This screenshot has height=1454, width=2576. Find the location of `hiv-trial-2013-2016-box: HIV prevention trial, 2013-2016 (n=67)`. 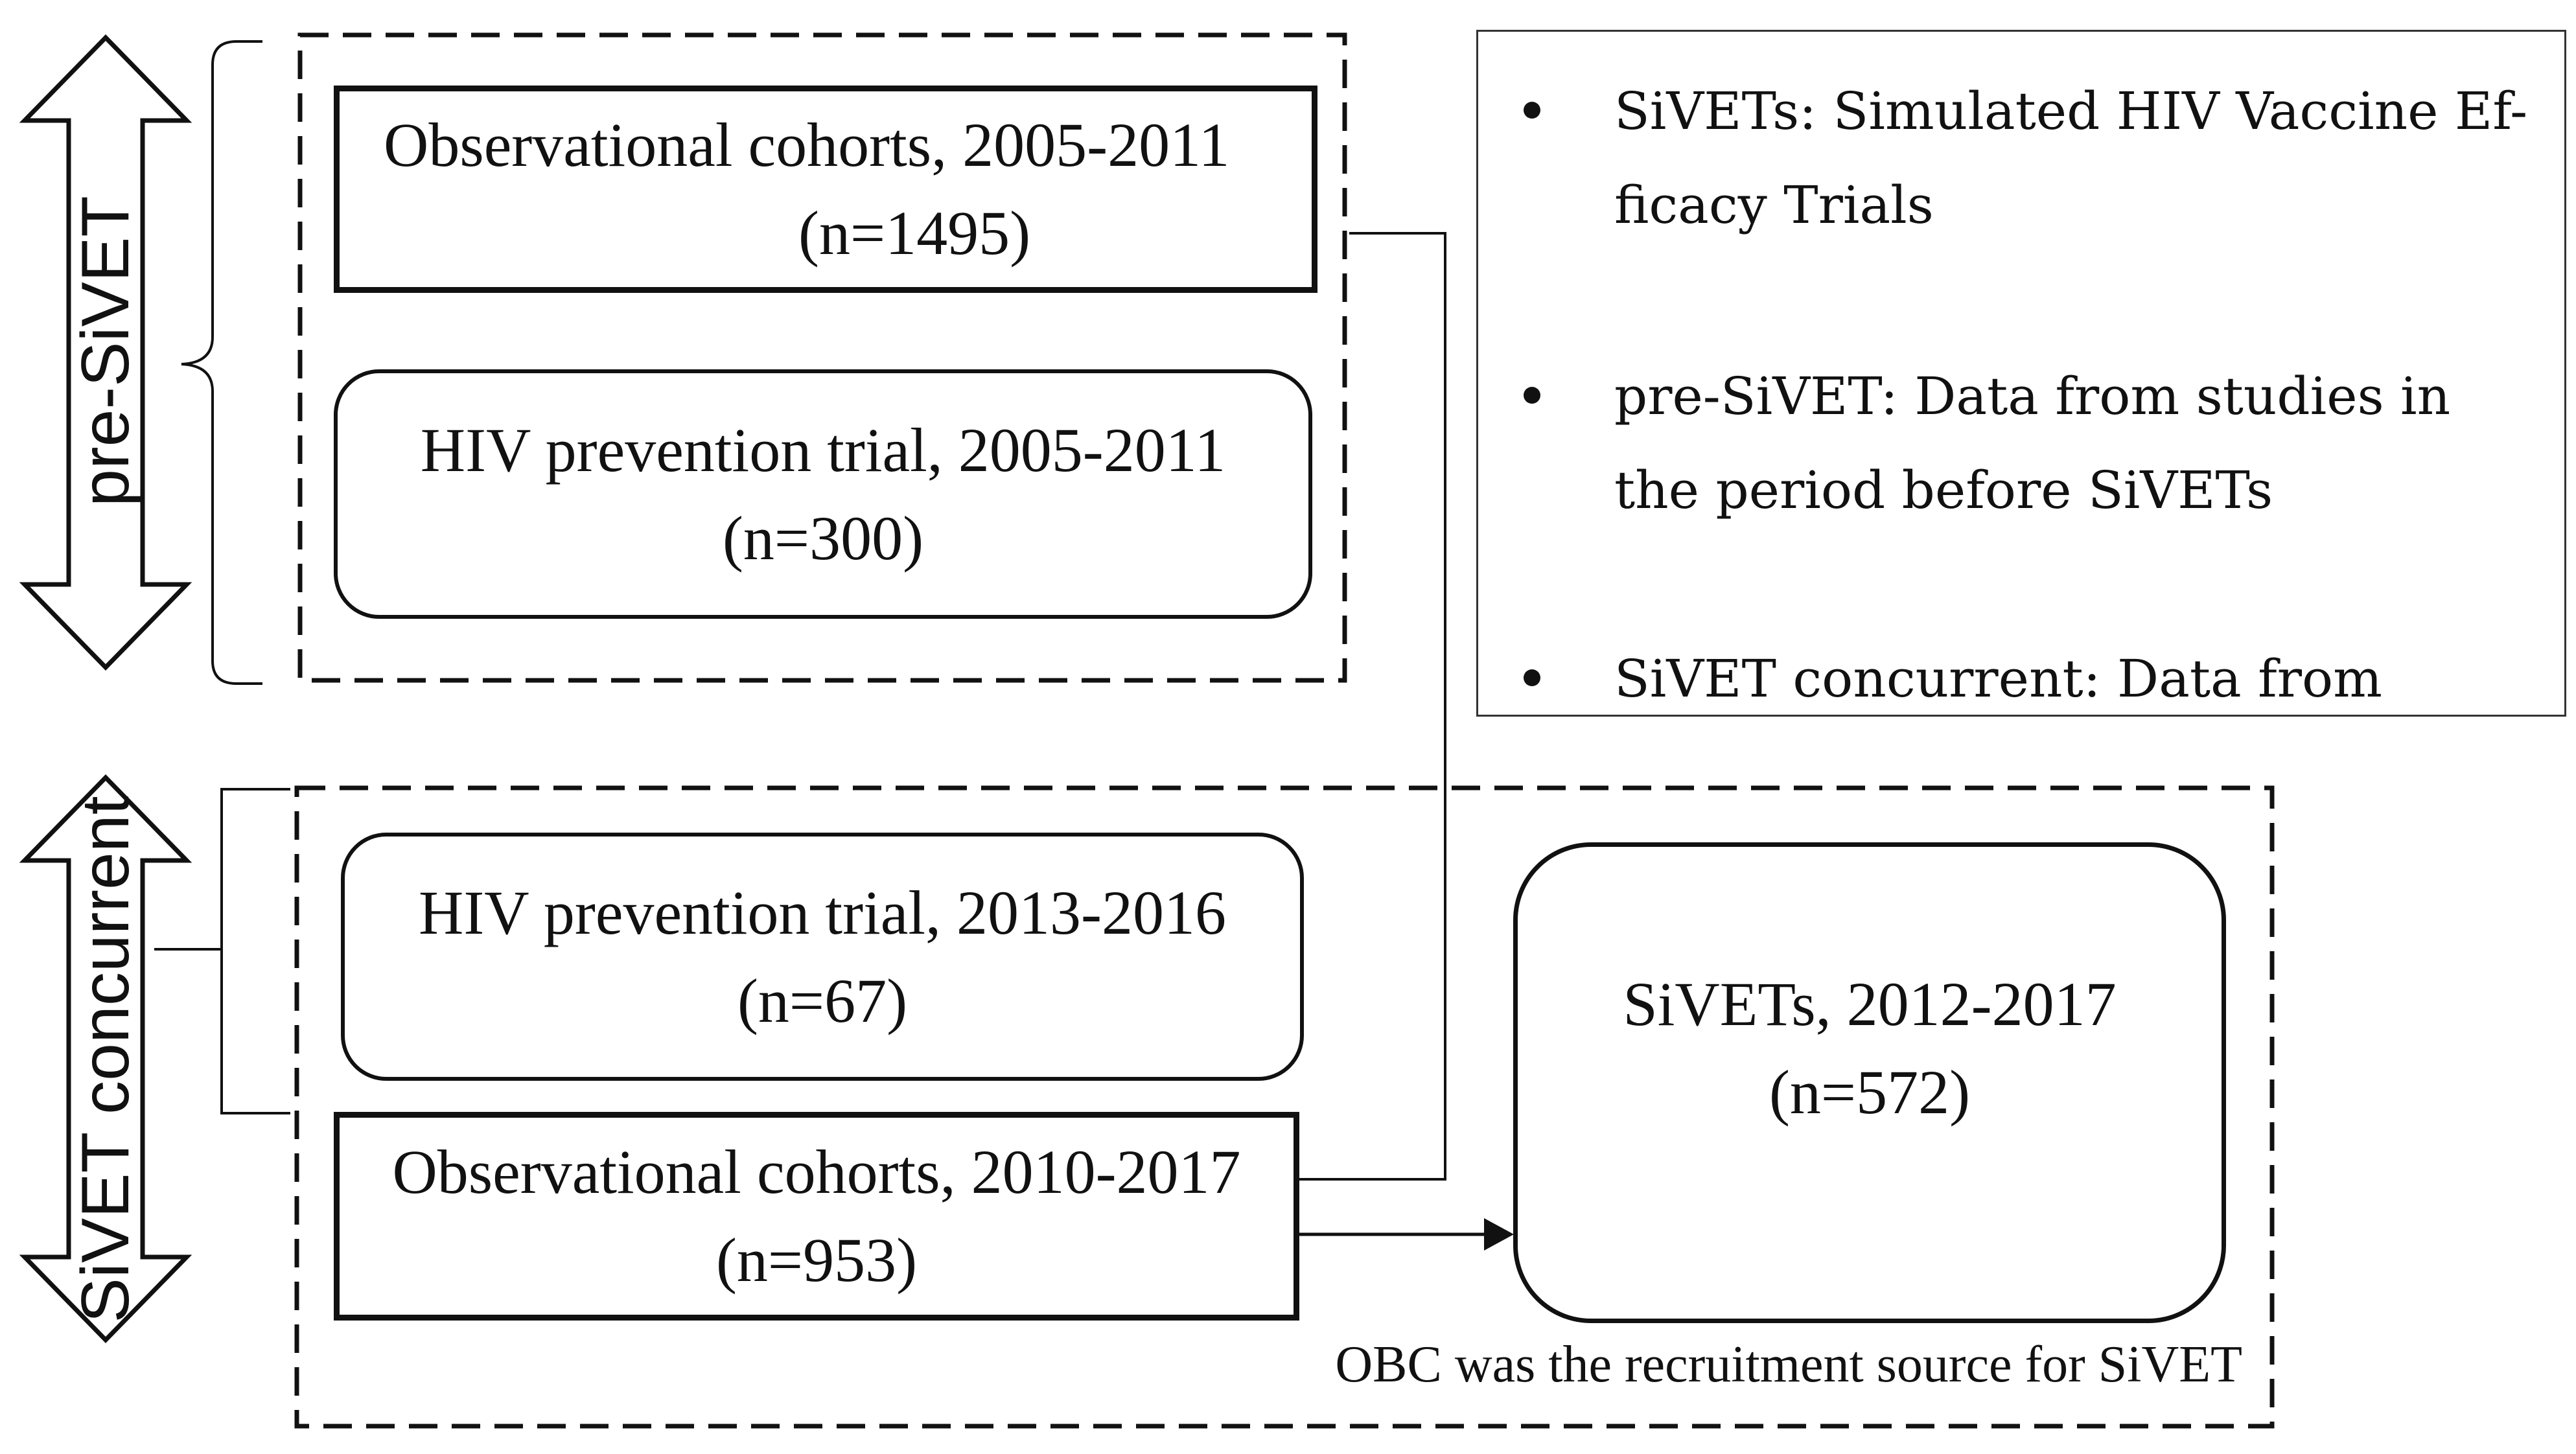

hiv-trial-2013-2016-box: HIV prevention trial, 2013-2016 (n=67) is located at coordinates (822, 957).